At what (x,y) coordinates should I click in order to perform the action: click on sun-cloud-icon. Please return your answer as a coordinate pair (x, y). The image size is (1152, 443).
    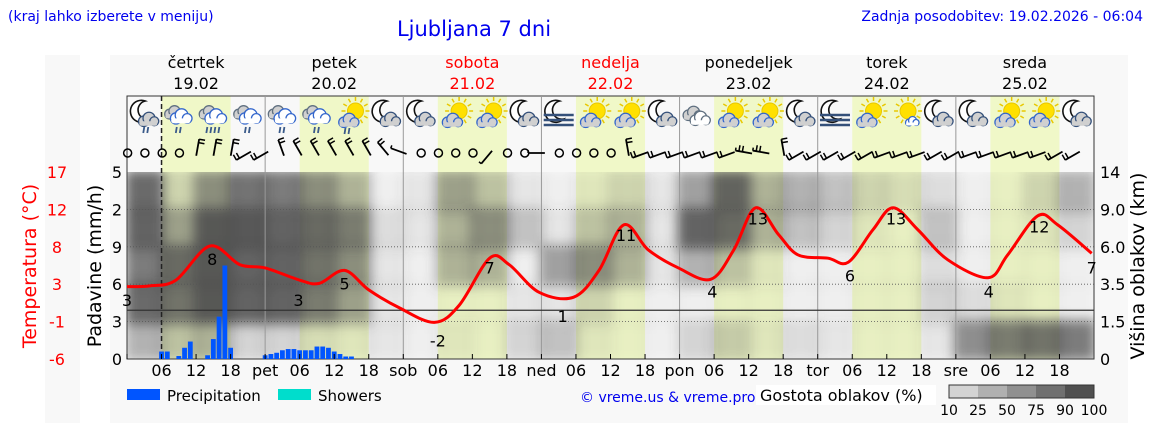
    Looking at the image, I should click on (768, 113).